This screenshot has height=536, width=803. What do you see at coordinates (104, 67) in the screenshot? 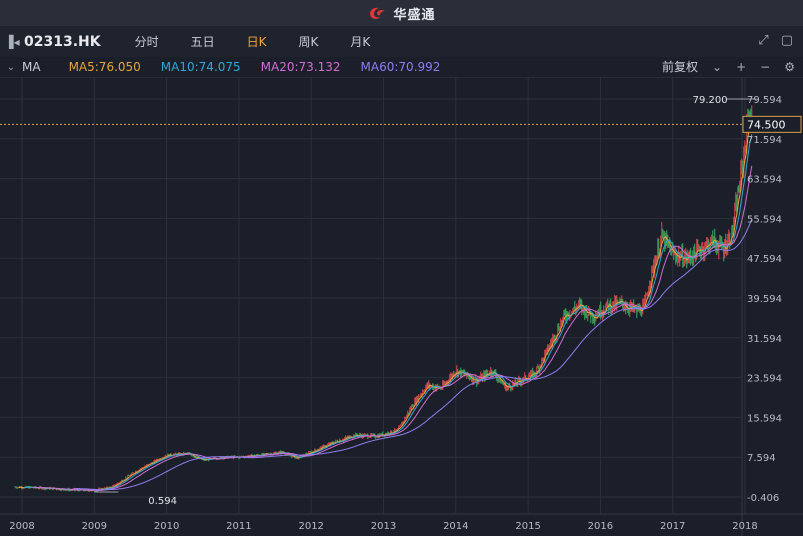
I see `ma5-value: MA5:76.050` at bounding box center [104, 67].